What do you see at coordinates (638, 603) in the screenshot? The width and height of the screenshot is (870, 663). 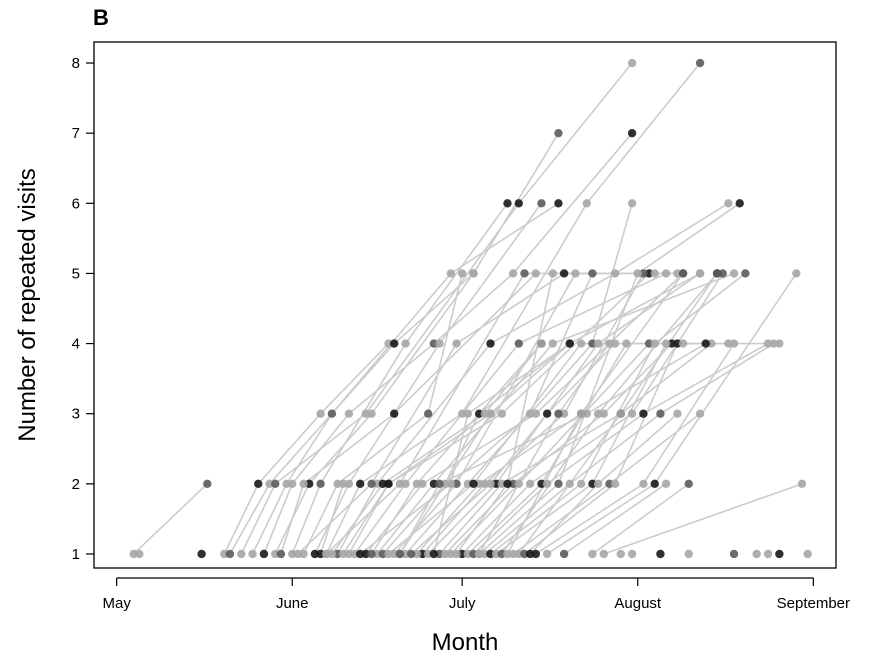 I see `x-tick-label: August` at bounding box center [638, 603].